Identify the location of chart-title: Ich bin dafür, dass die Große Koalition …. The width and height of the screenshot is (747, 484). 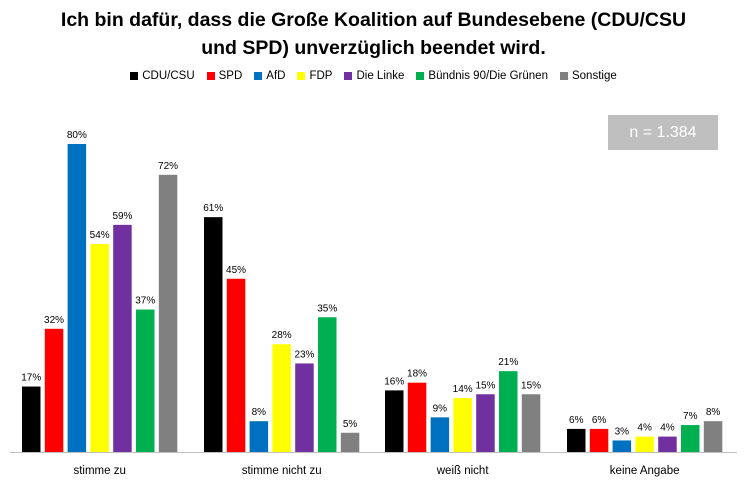
(373, 34).